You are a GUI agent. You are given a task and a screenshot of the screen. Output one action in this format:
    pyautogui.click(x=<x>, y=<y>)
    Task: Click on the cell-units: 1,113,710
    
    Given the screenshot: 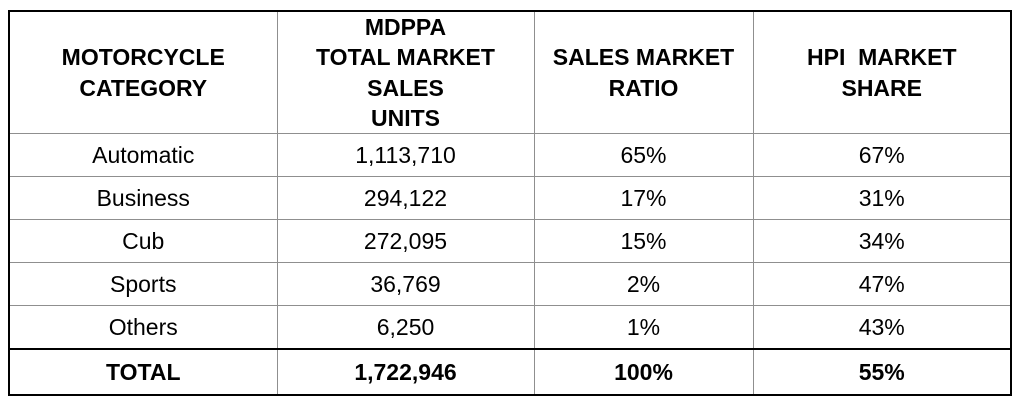 What is the action you would take?
    pyautogui.click(x=405, y=155)
    